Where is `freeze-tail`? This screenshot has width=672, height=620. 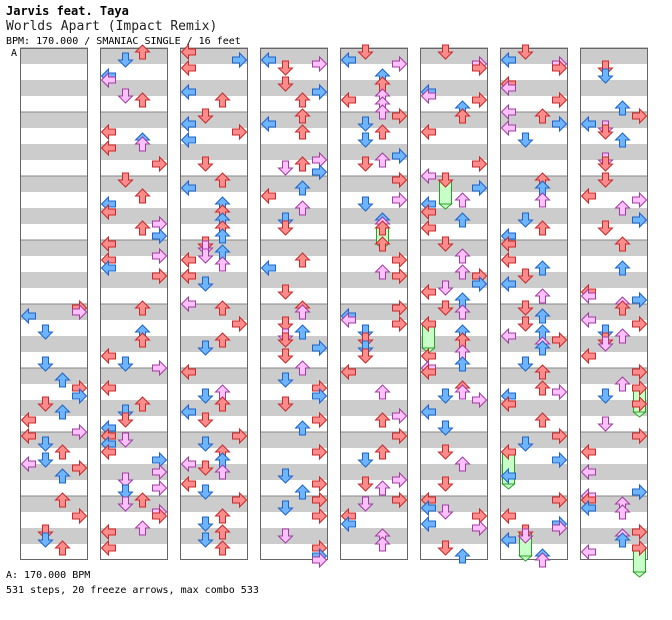 freeze-tail is located at coordinates (639, 414).